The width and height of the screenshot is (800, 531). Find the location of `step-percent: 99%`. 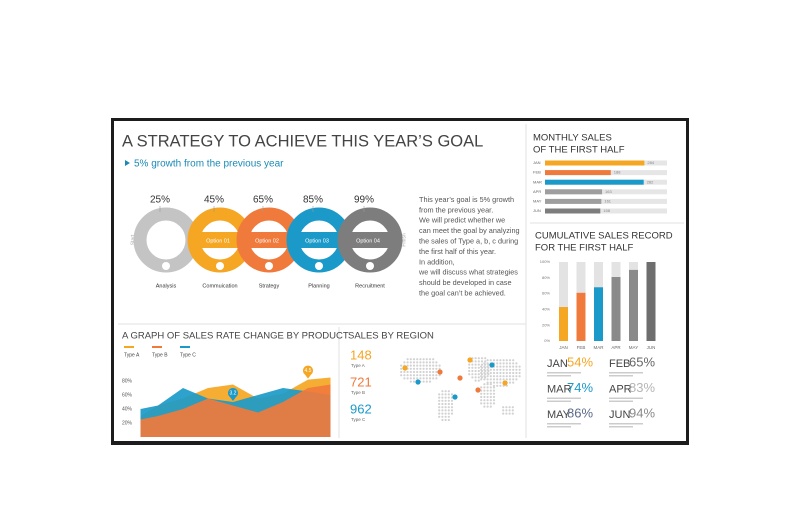

step-percent: 99% is located at coordinates (364, 200).